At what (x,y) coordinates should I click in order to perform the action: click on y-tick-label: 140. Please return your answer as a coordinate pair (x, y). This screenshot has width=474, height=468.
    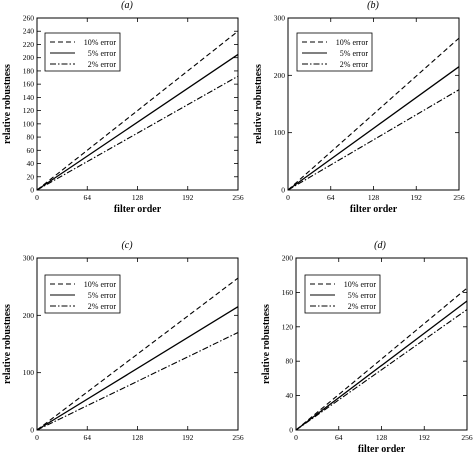
    Looking at the image, I should click on (29, 97).